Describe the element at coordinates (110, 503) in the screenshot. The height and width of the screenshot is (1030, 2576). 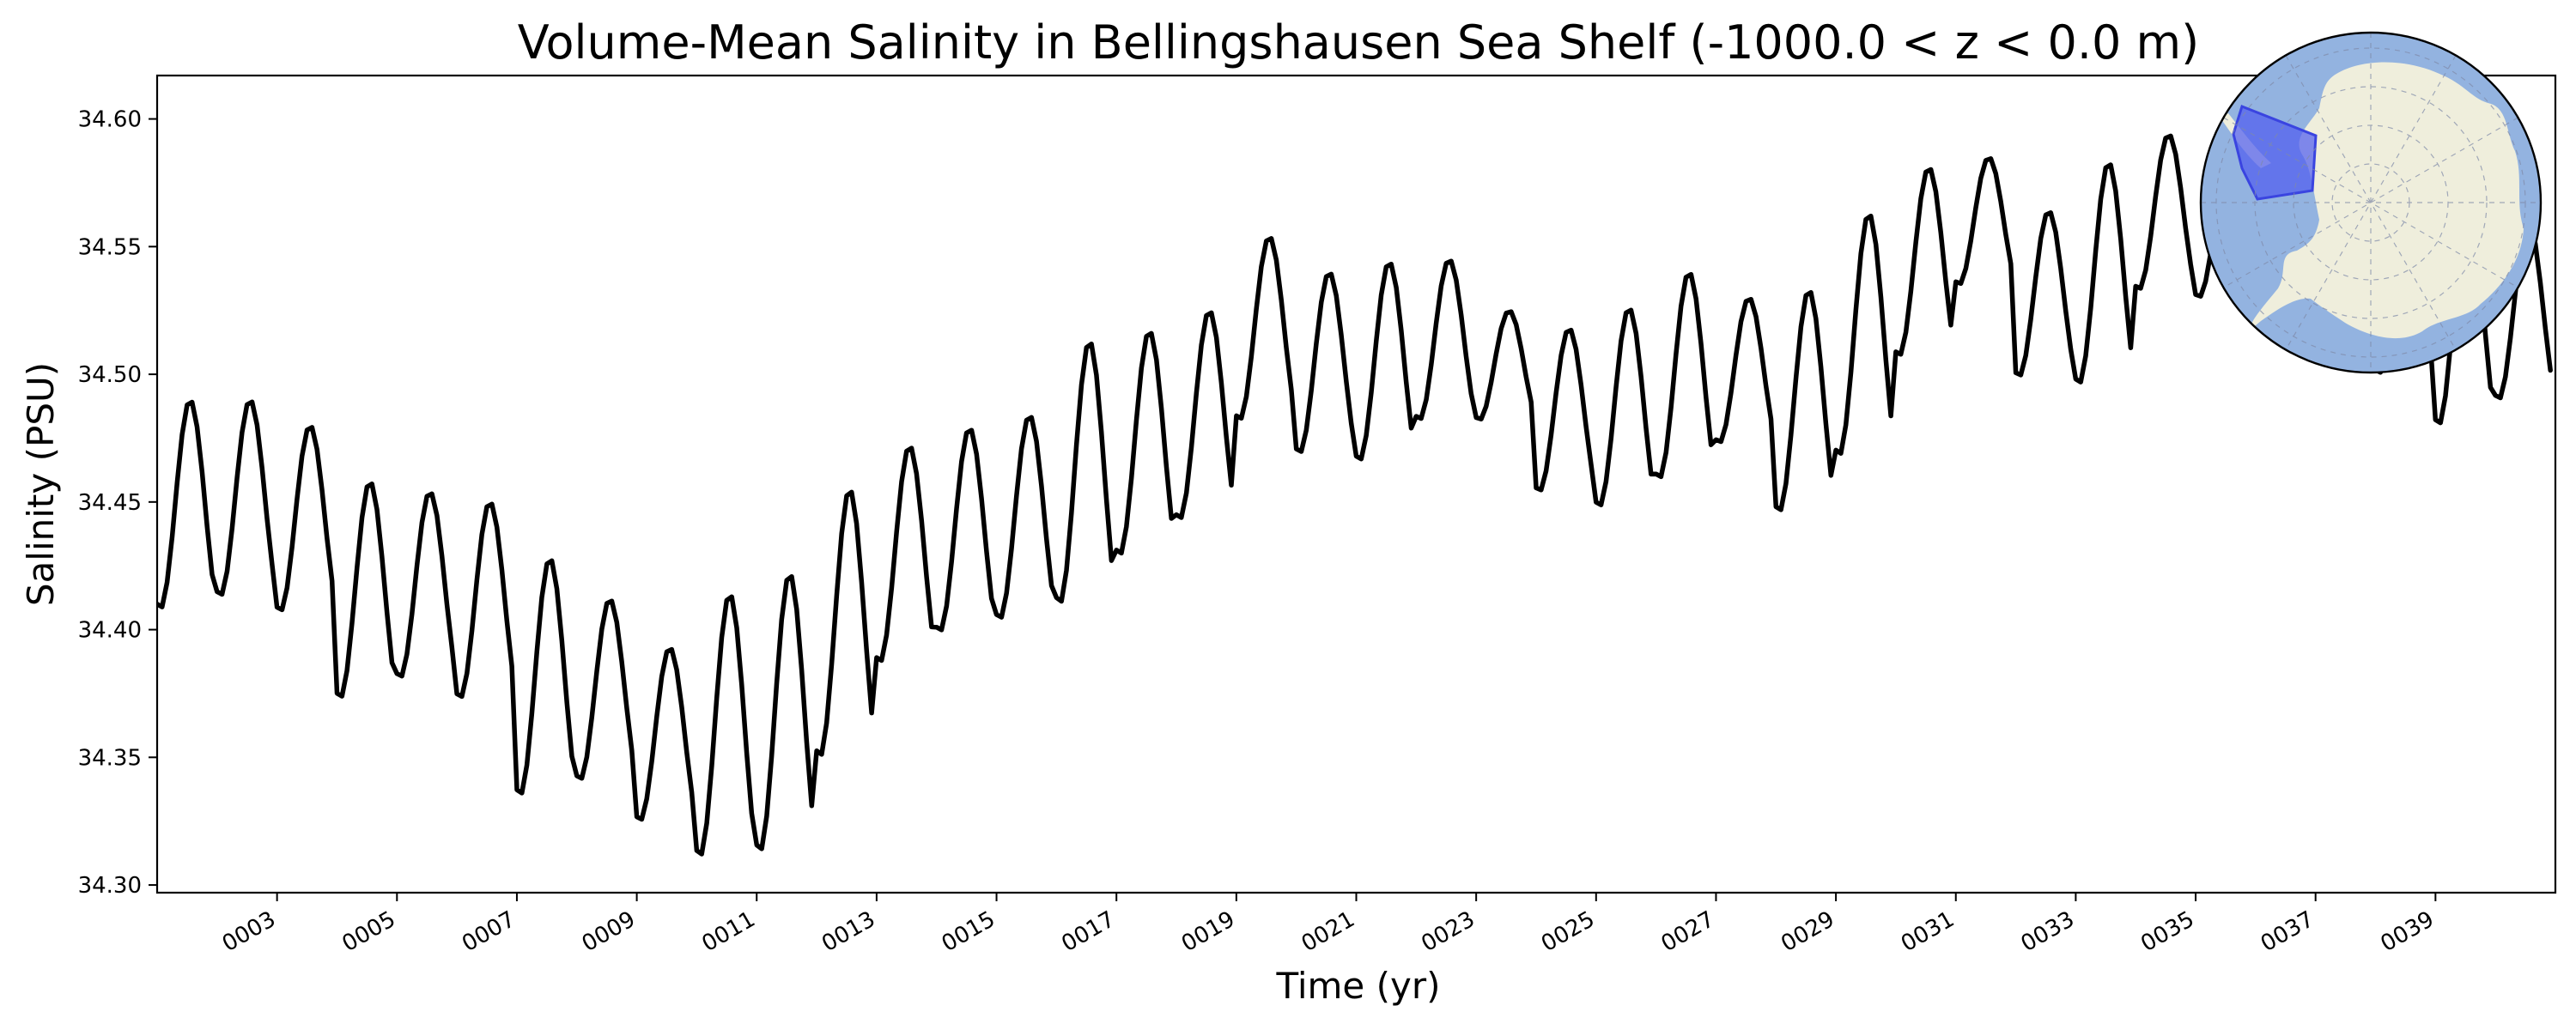
I see `y-tick-label: 34.45` at that location.